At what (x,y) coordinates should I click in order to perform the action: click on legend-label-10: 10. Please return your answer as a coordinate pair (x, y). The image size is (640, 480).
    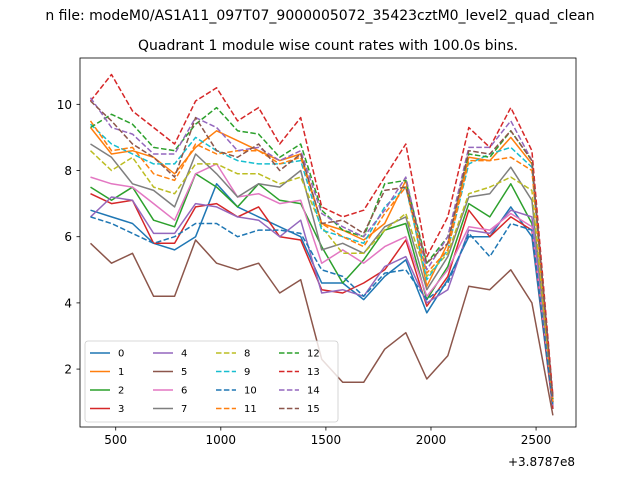
    Looking at the image, I should click on (250, 391).